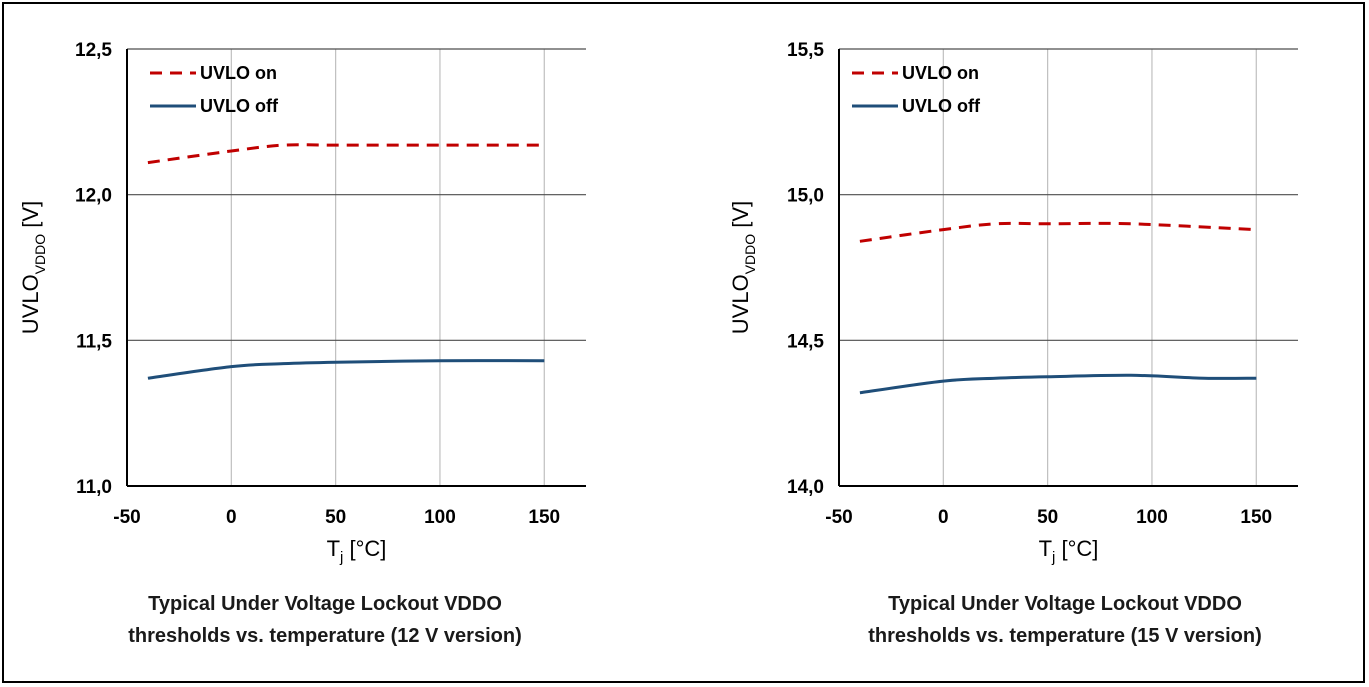 The width and height of the screenshot is (1369, 687). Describe the element at coordinates (941, 106) in the screenshot. I see `chart-2-legend-label: UVLO off` at that location.